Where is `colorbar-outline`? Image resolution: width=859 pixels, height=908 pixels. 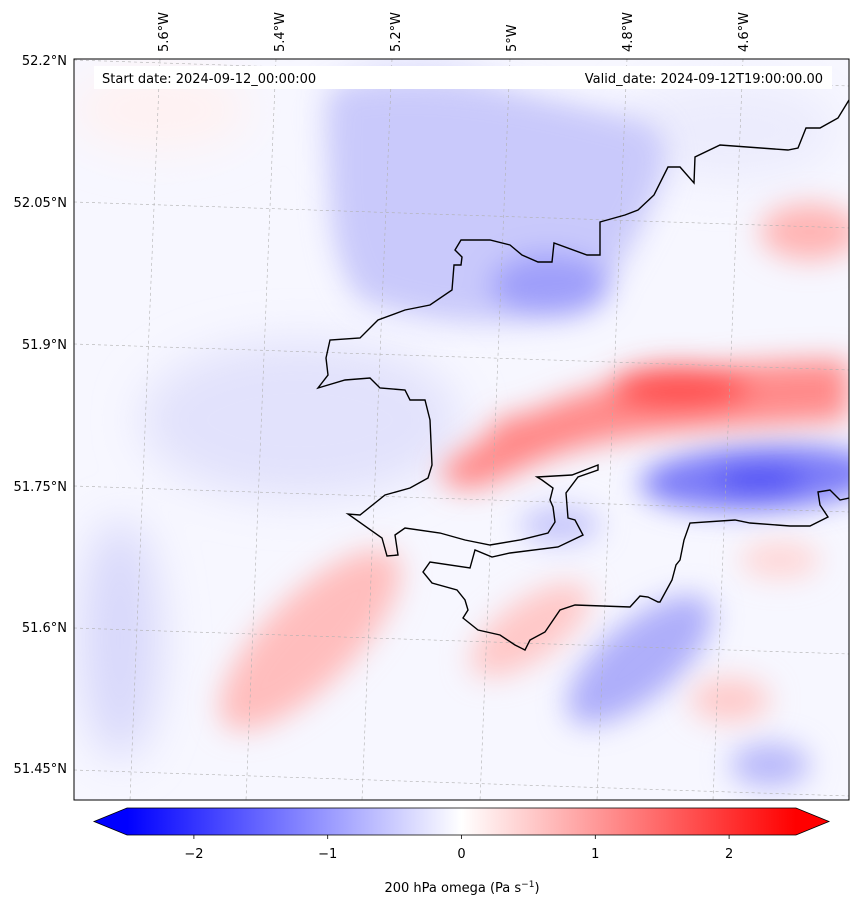
colorbar-outline is located at coordinates (461, 821).